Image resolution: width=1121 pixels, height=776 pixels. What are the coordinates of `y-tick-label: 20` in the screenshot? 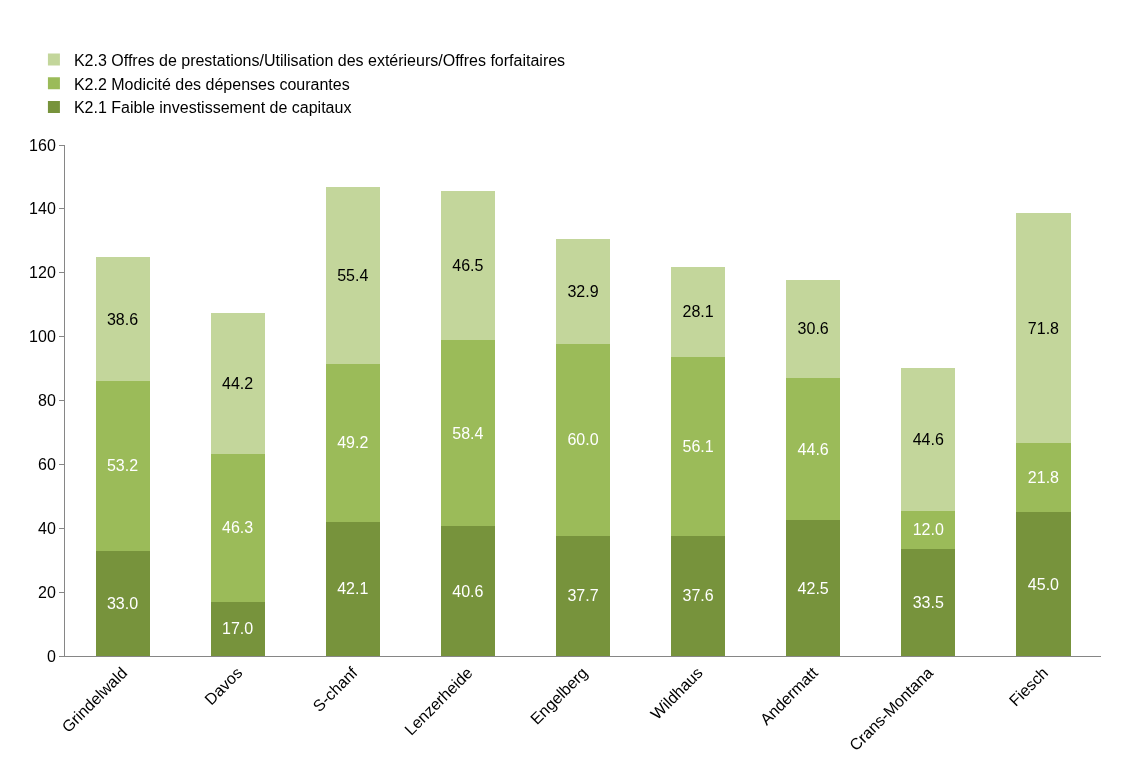 It's located at (47, 592).